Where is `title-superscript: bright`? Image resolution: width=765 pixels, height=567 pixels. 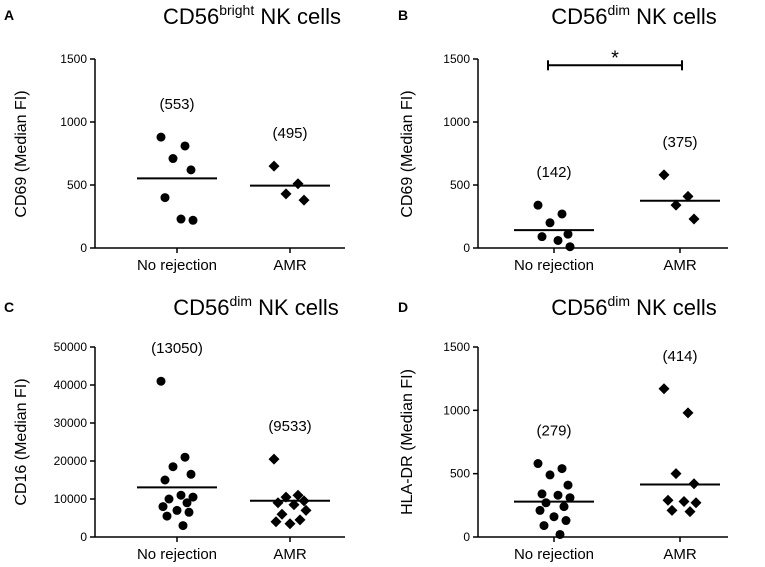
title-superscript: bright is located at coordinates (236, 10).